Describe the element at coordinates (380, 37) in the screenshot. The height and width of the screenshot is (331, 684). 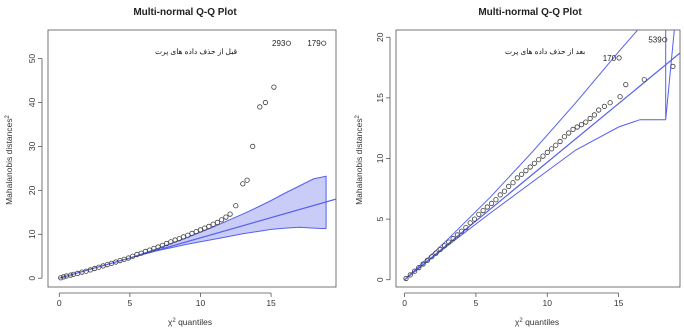
I see `y-tick-label: 20` at that location.